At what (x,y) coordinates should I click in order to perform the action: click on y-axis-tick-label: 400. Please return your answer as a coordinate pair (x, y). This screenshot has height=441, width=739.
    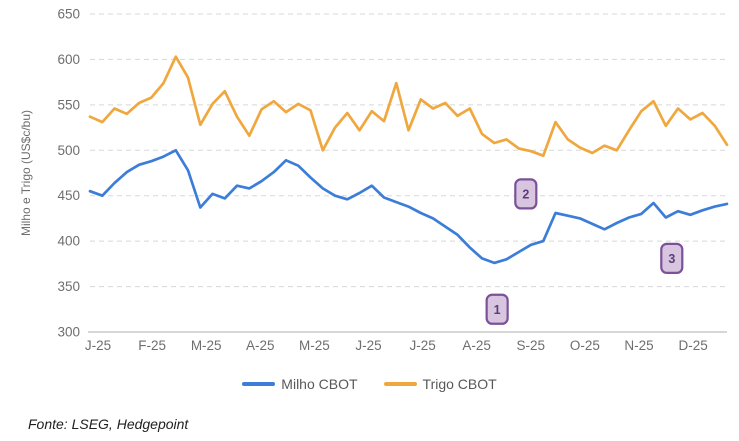
    Looking at the image, I should click on (68, 241).